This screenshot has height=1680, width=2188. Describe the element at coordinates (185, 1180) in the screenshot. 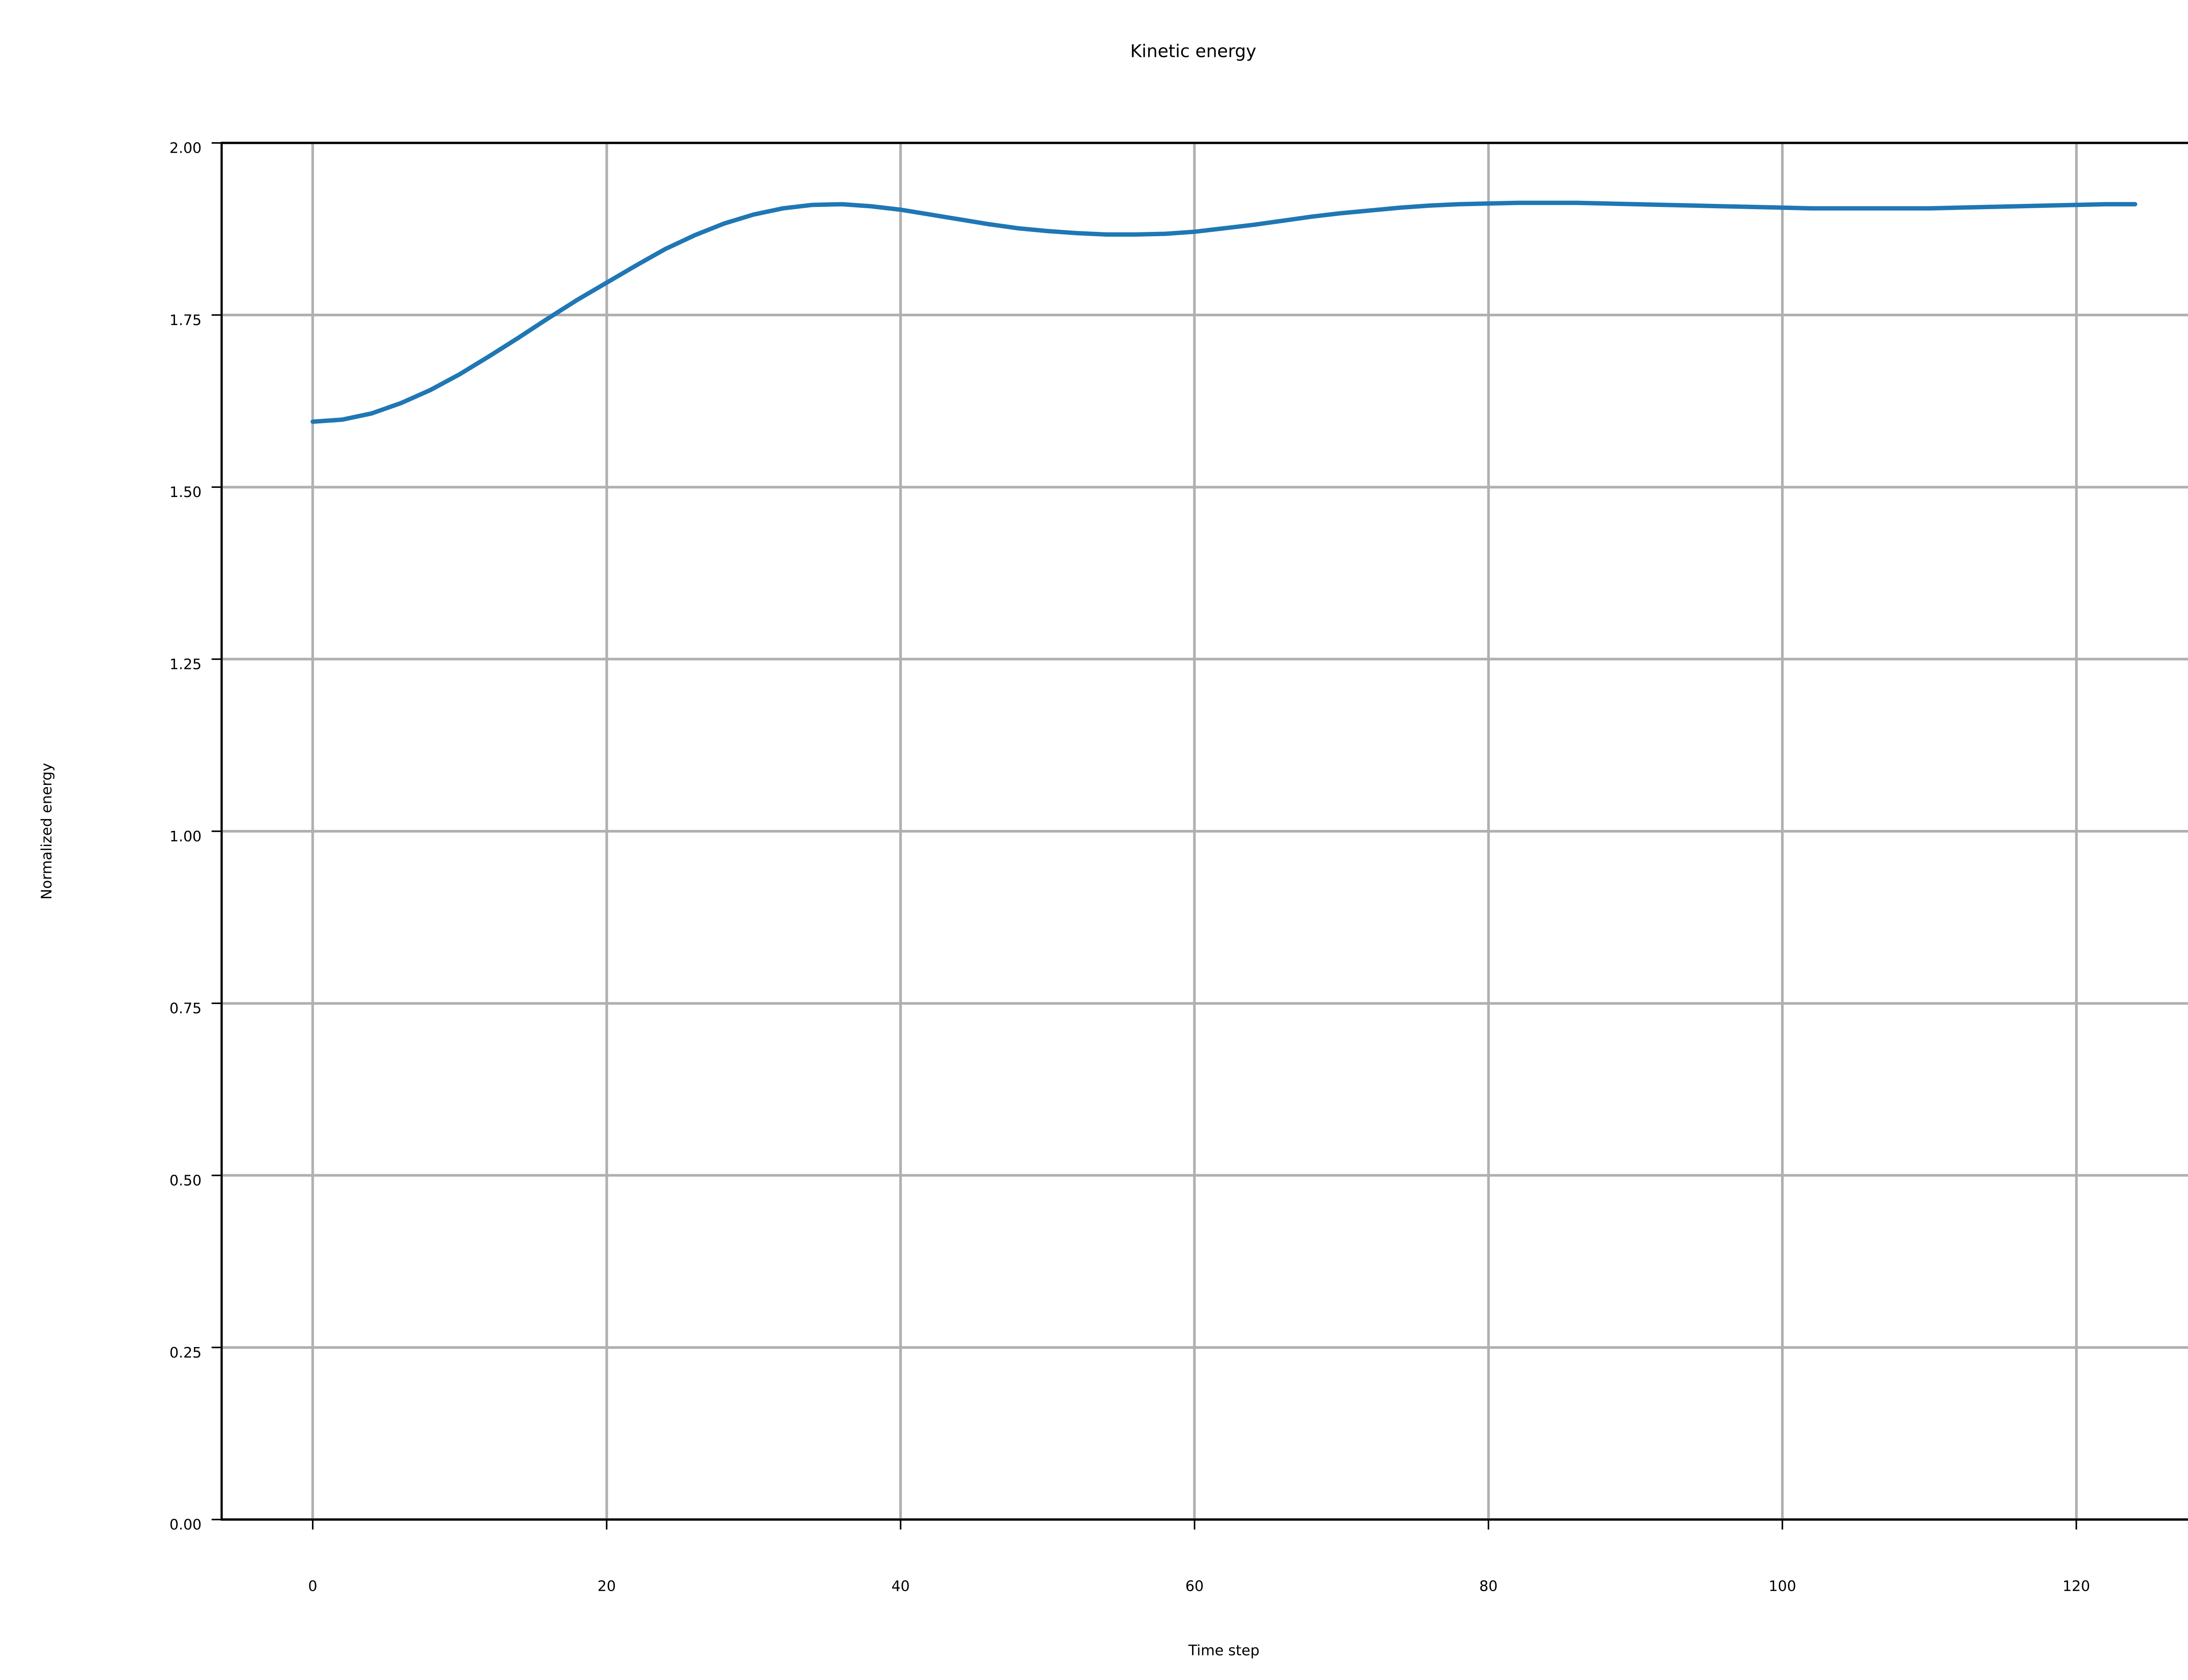

I see `y-tick-label: 0.50` at that location.